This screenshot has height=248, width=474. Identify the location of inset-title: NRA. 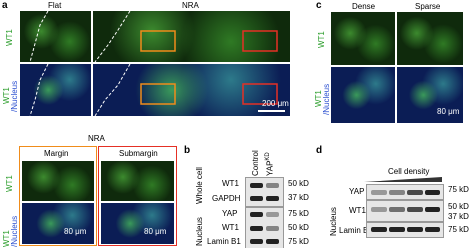
(96, 138).